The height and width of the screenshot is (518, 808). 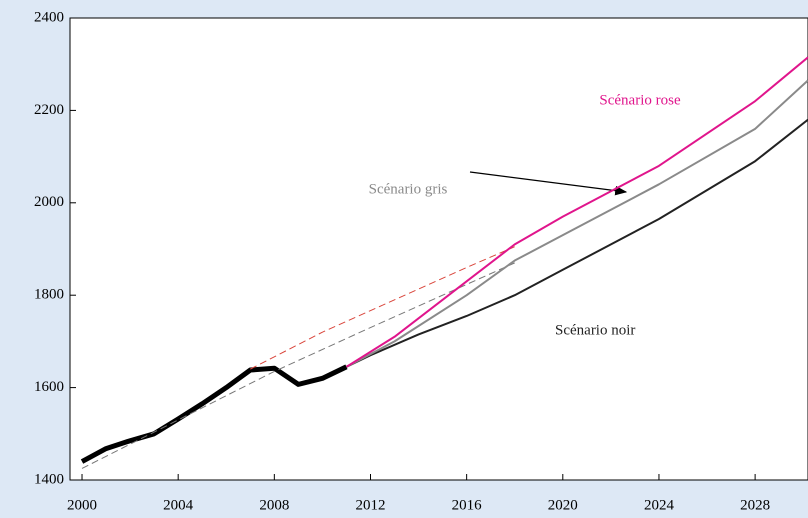 I want to click on annotation-arrow, so click(x=548, y=183).